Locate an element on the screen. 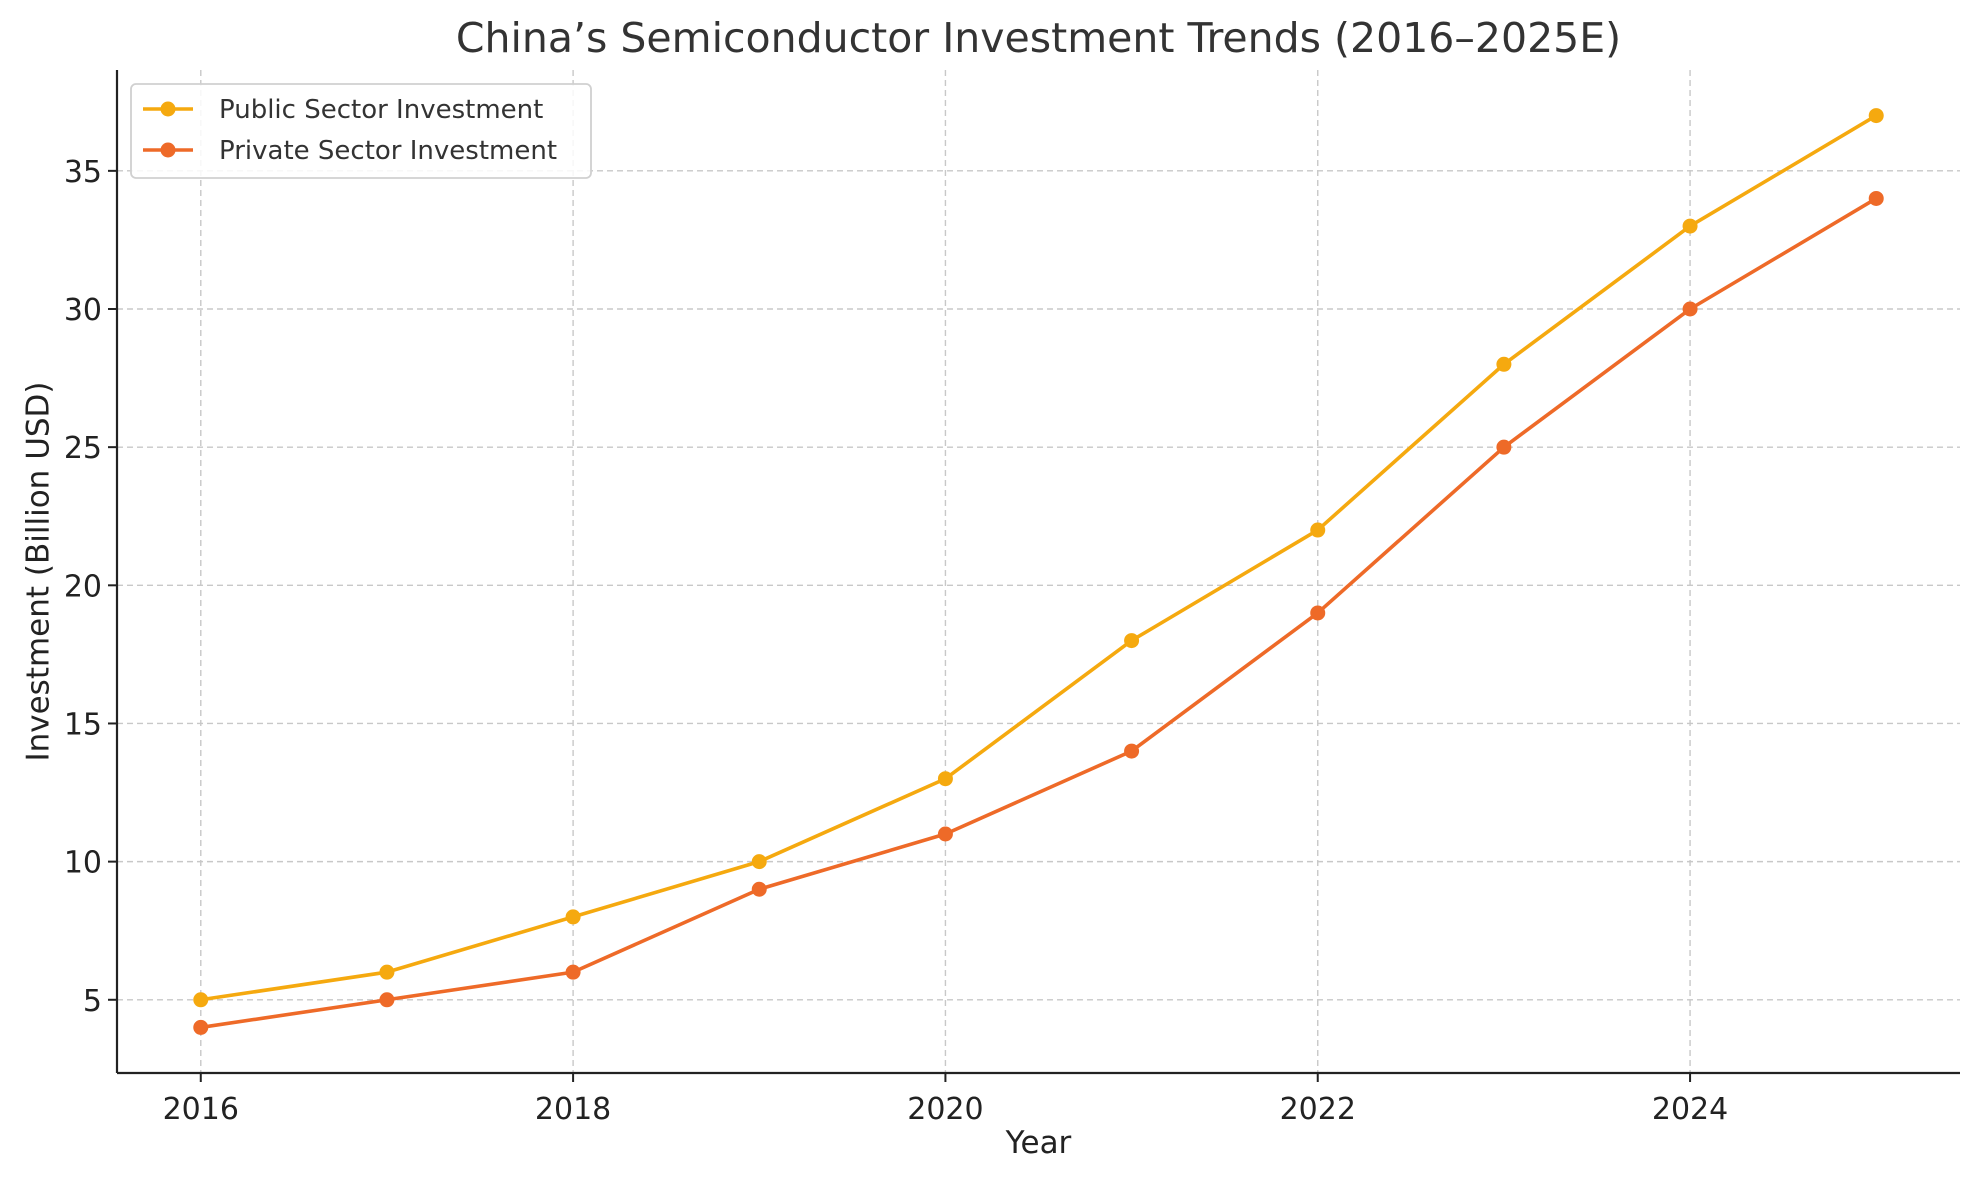 The image size is (1979, 1184). x-axis-label: Year is located at coordinates (1038, 1143).